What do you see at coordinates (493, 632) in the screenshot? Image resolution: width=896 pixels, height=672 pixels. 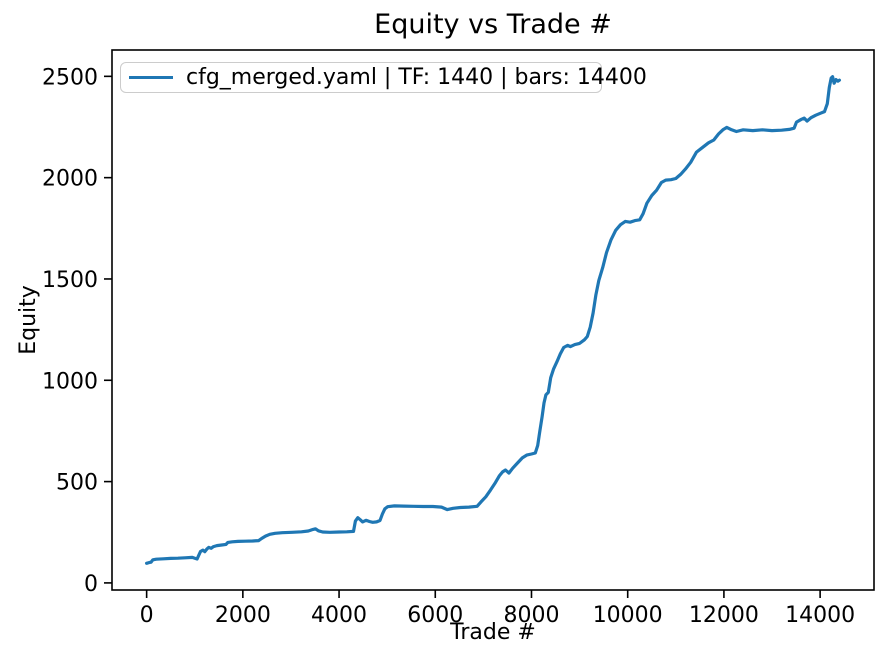 I see `x-axis-label: Trade #` at bounding box center [493, 632].